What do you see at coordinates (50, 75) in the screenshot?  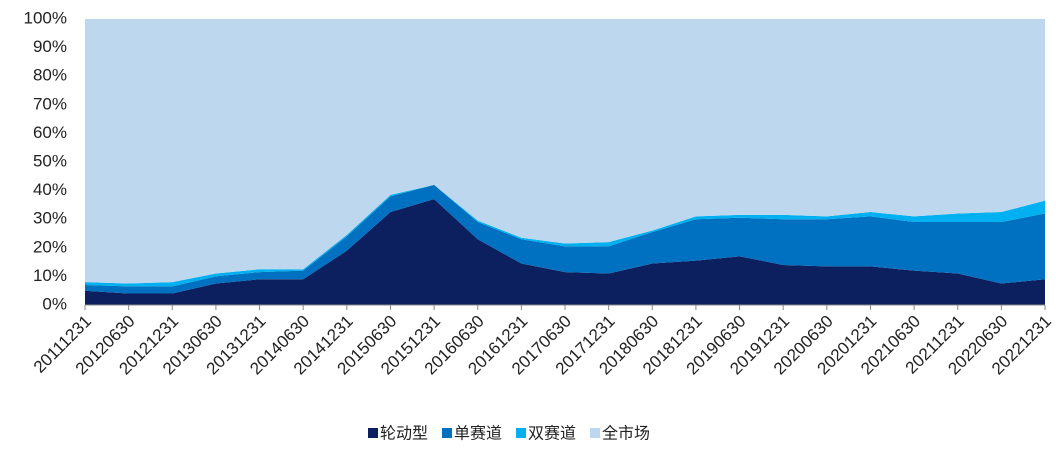 I see `y-tick-label: 80%` at bounding box center [50, 75].